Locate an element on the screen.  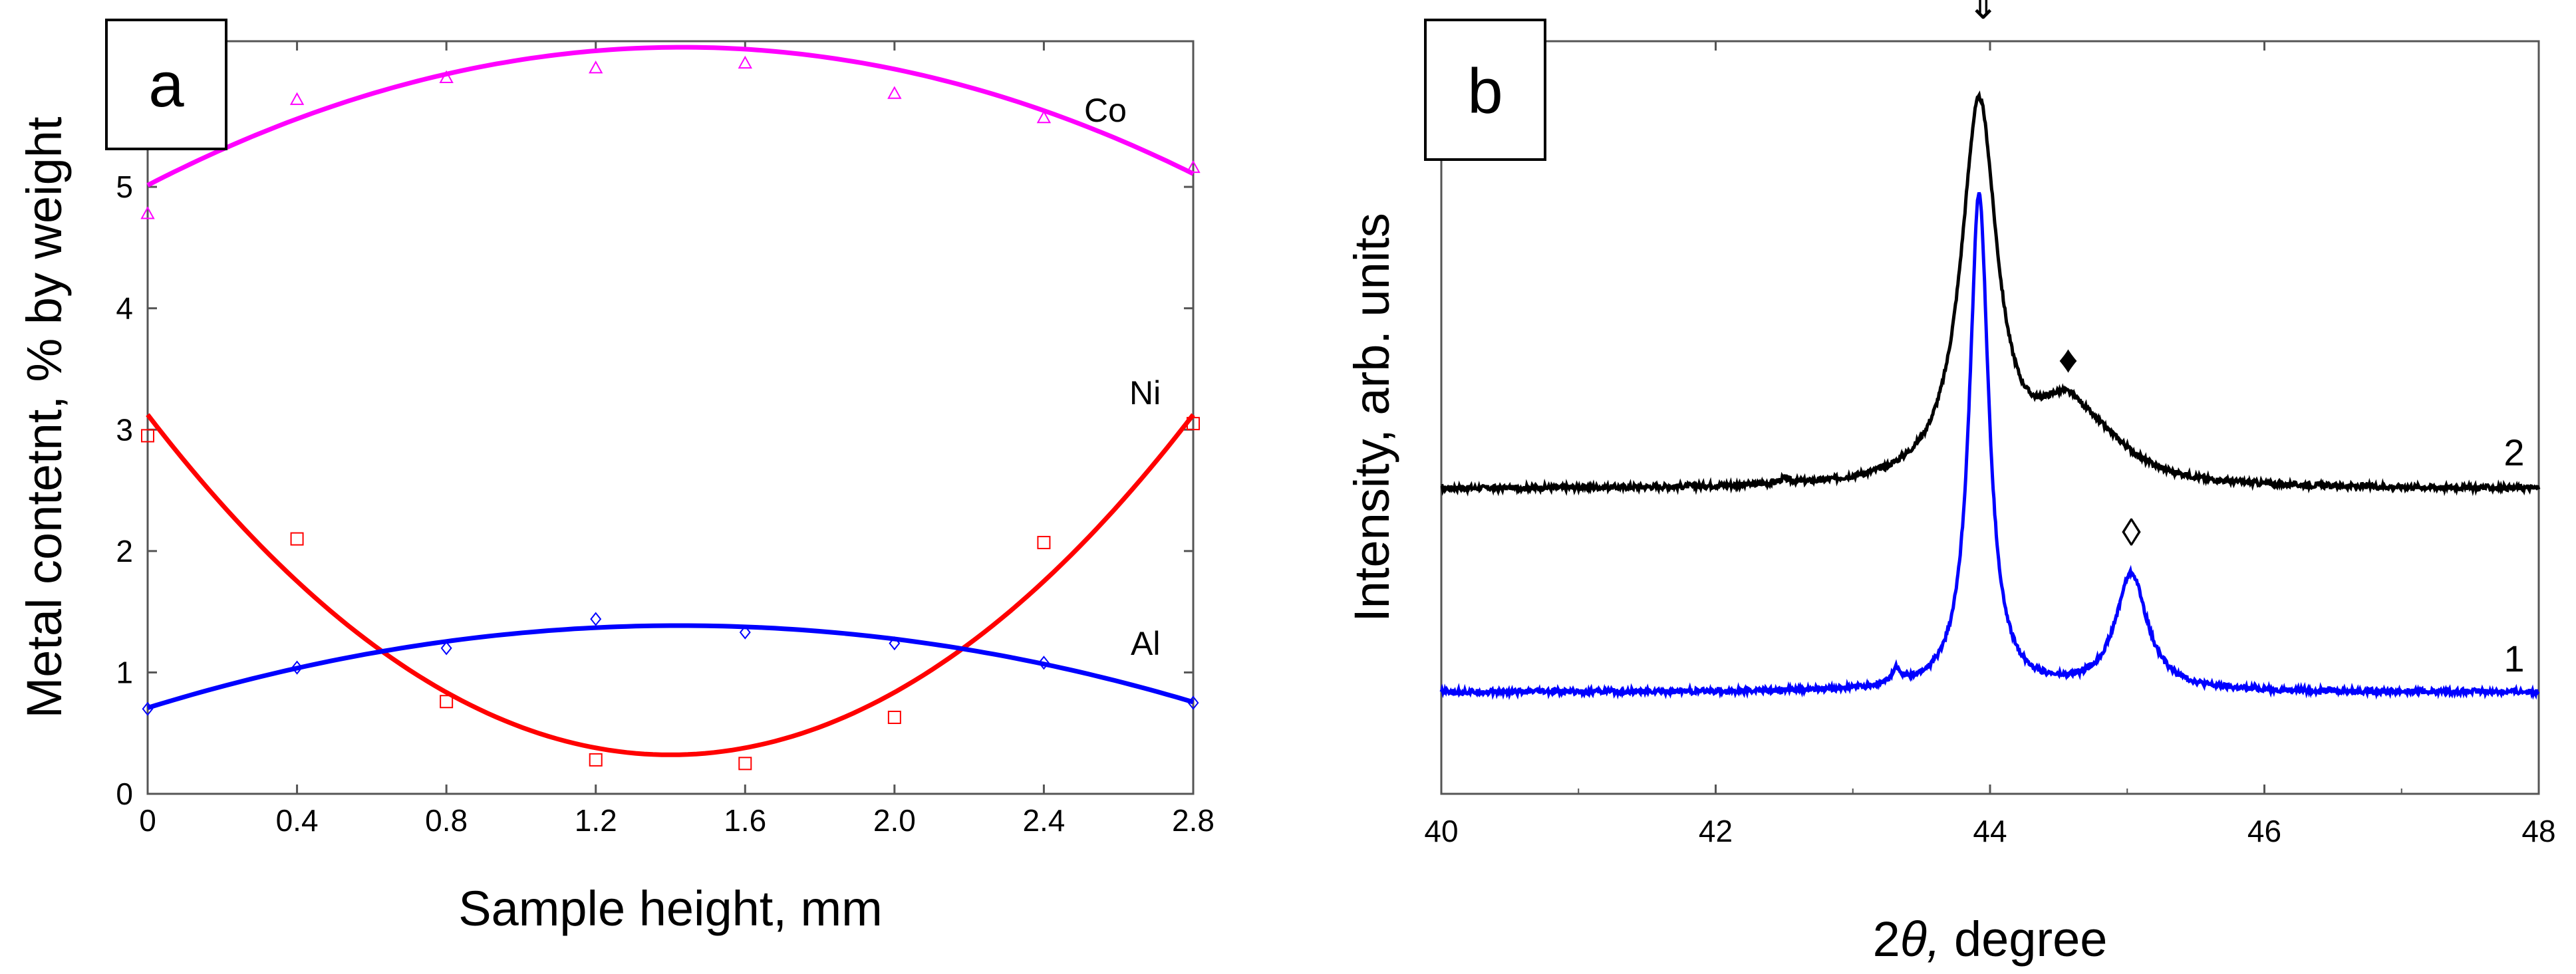
x-title-prefix: 2 is located at coordinates (1887, 939).